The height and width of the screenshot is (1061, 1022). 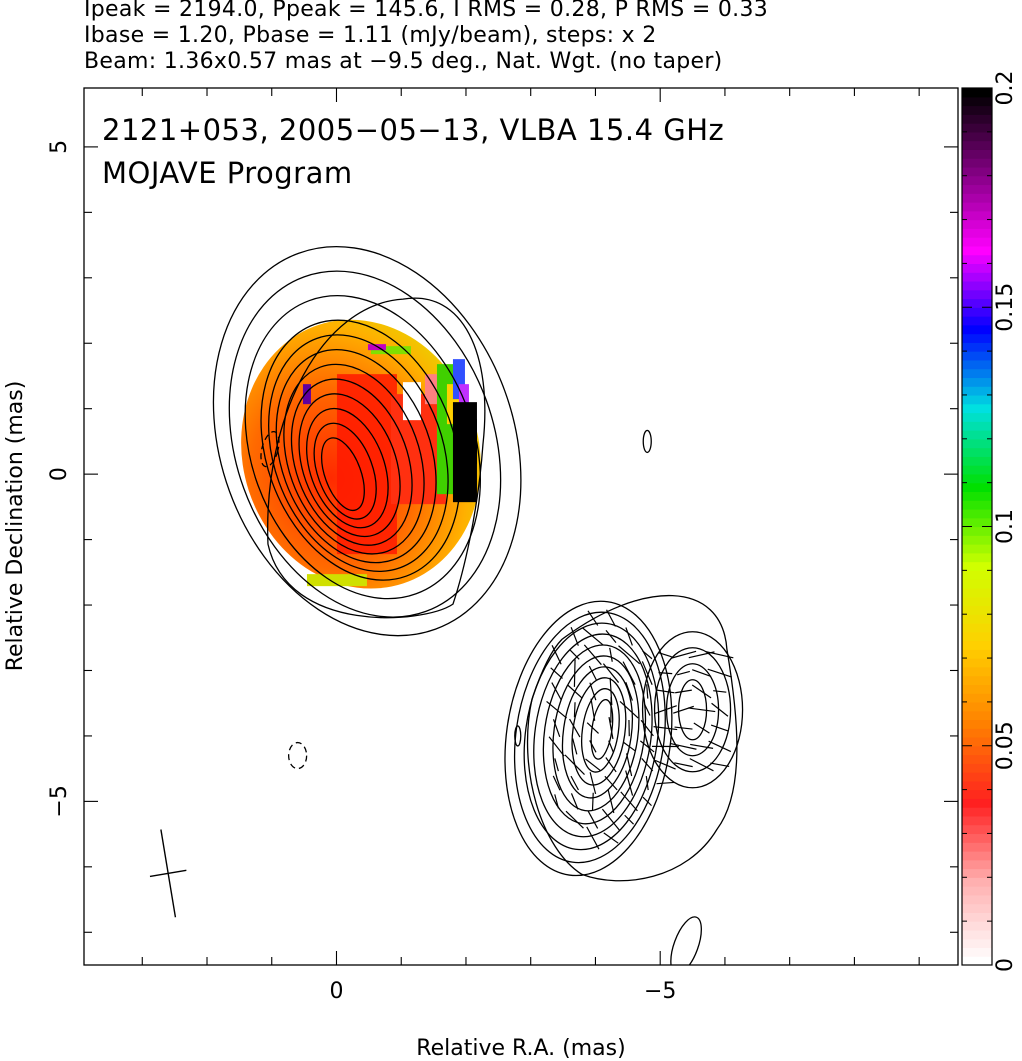 I want to click on y-tick-label: 5, so click(x=59, y=147).